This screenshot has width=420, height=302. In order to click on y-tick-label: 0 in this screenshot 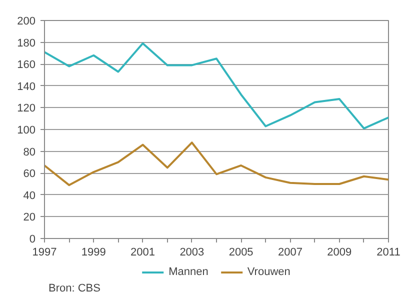, I will do `click(32, 240)`.